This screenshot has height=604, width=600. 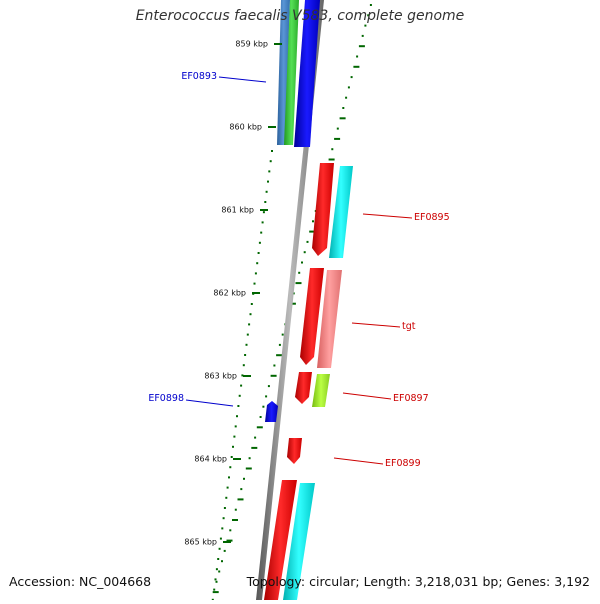 What do you see at coordinates (367, 396) in the screenshot?
I see `gene-callout-ef0897` at bounding box center [367, 396].